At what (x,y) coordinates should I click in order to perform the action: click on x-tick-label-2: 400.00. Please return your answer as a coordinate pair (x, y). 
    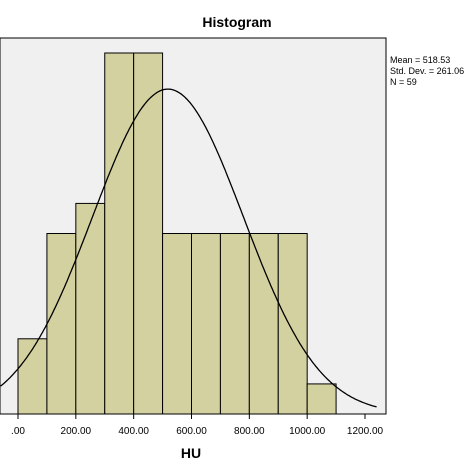
    Looking at the image, I should click on (133, 431).